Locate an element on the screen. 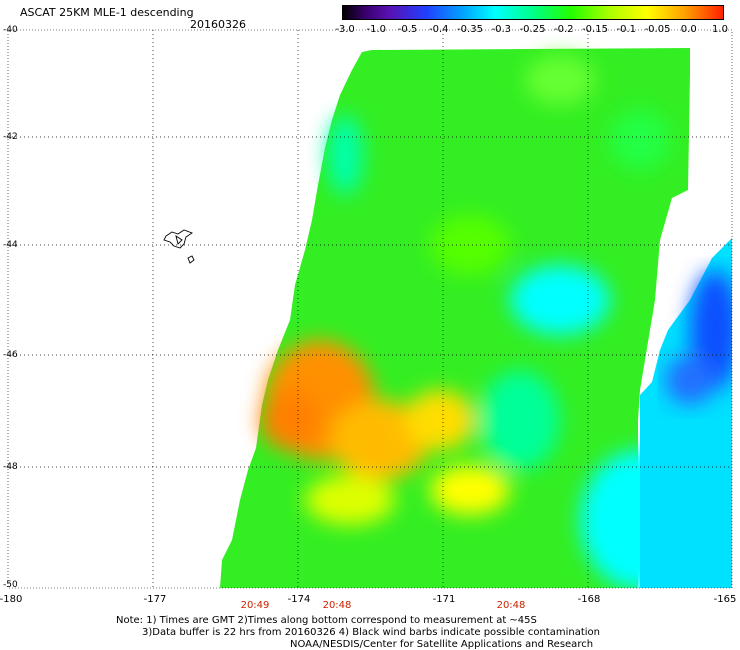  colorbar-tick-label: 1.0 is located at coordinates (720, 29).